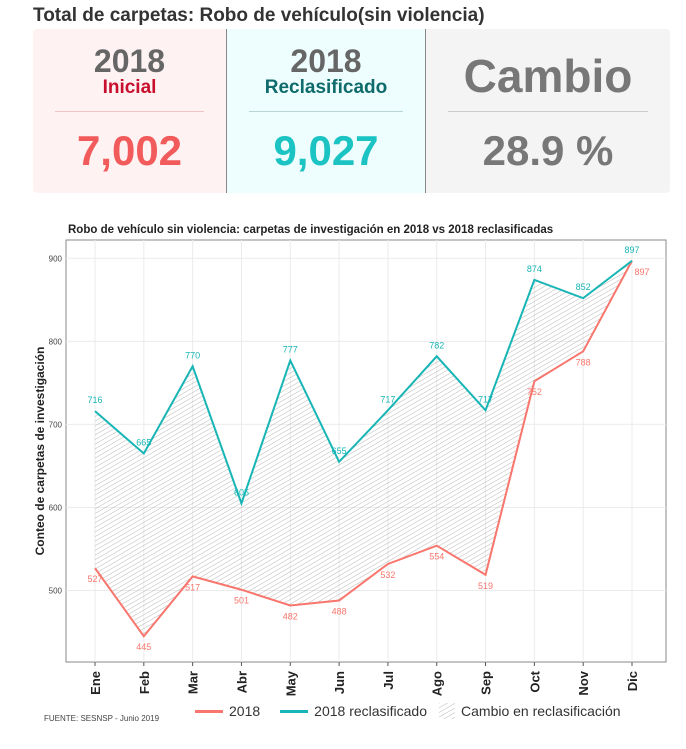 The image size is (686, 749). I want to click on data-label: 655, so click(339, 451).